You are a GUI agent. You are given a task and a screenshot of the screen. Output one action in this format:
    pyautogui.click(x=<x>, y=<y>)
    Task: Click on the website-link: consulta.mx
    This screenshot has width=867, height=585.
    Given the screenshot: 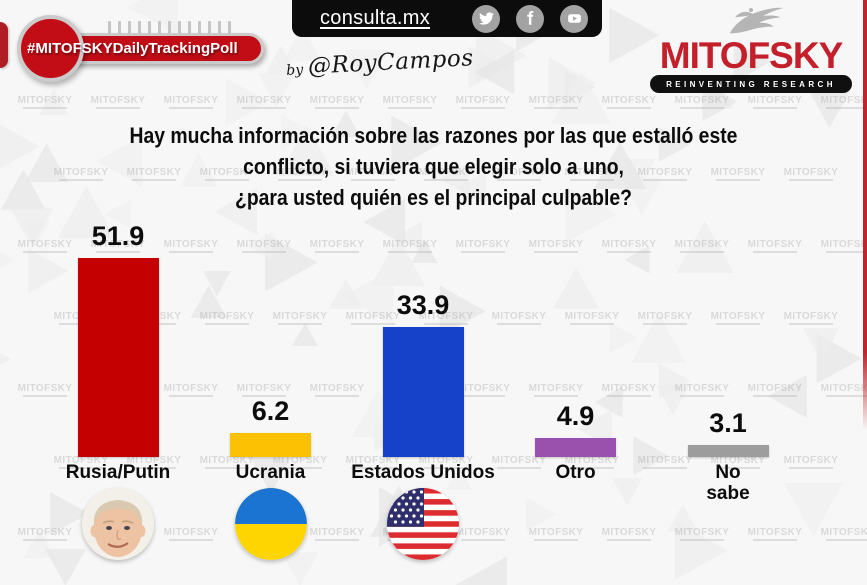 What is the action you would take?
    pyautogui.click(x=375, y=18)
    